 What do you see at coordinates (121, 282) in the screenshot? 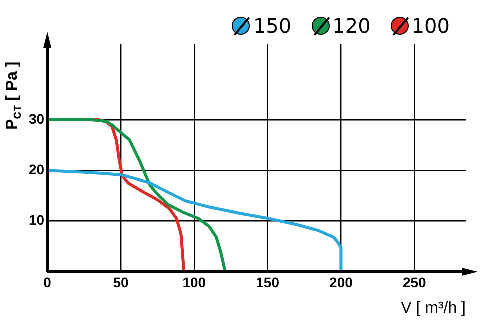
I see `x-tick-label: 50` at bounding box center [121, 282].